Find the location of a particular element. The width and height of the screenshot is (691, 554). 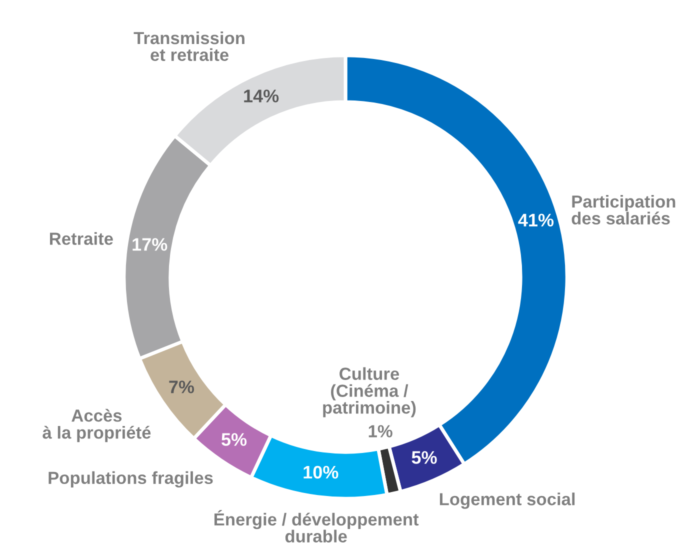

data-label: 17% is located at coordinates (150, 244).